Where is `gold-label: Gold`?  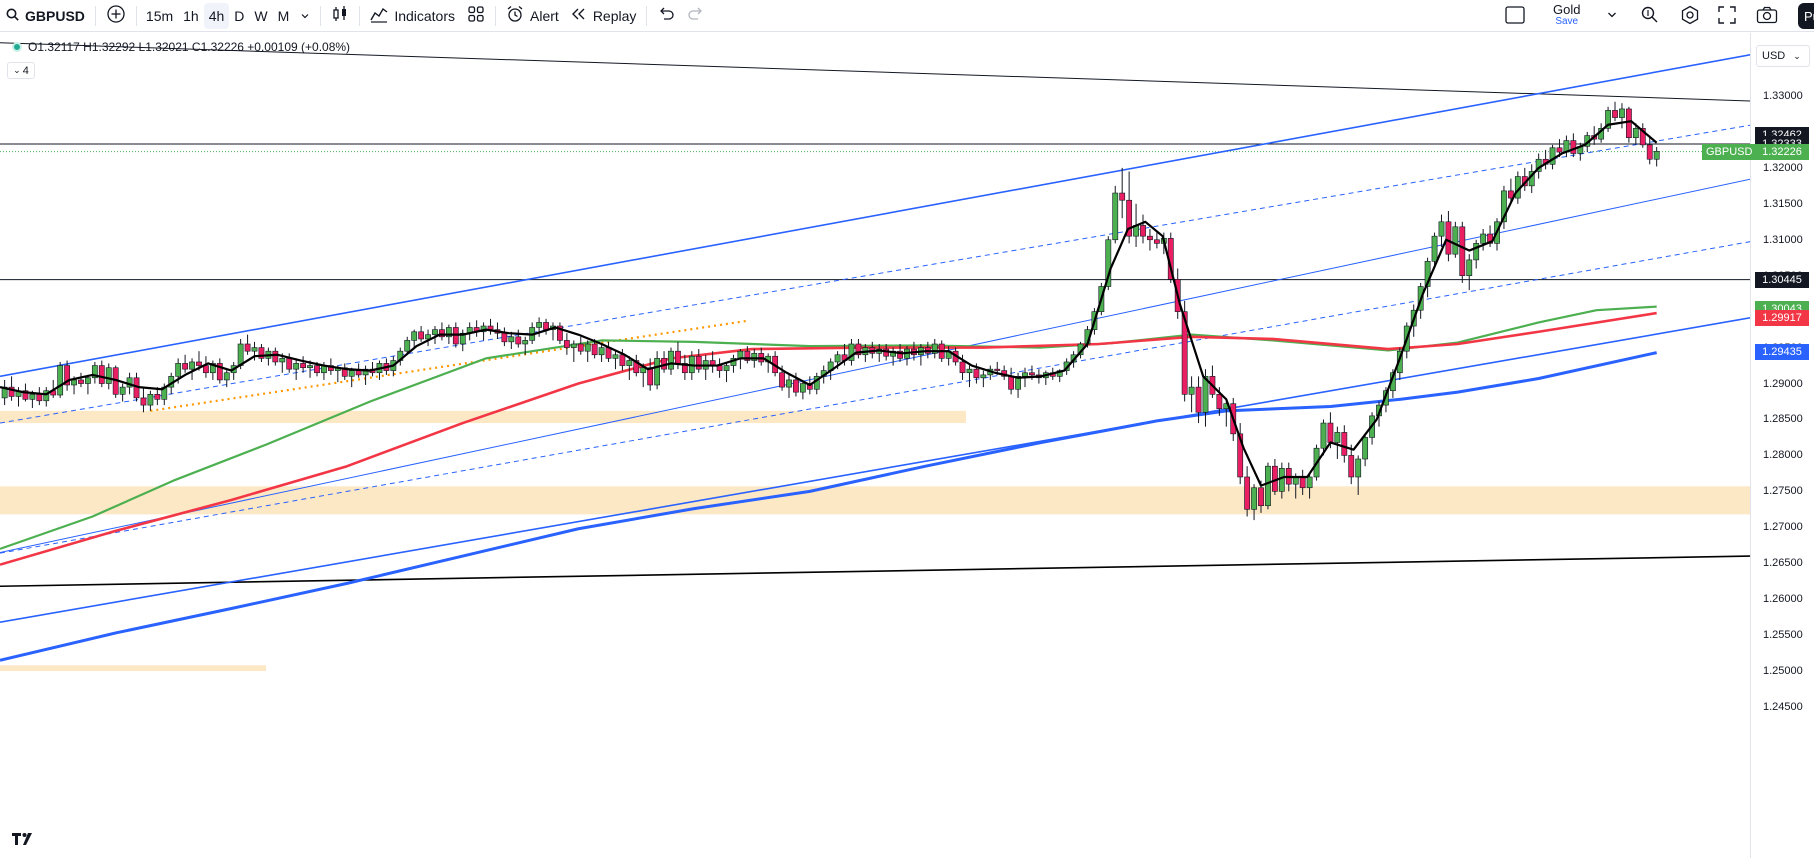 gold-label: Gold is located at coordinates (1567, 9).